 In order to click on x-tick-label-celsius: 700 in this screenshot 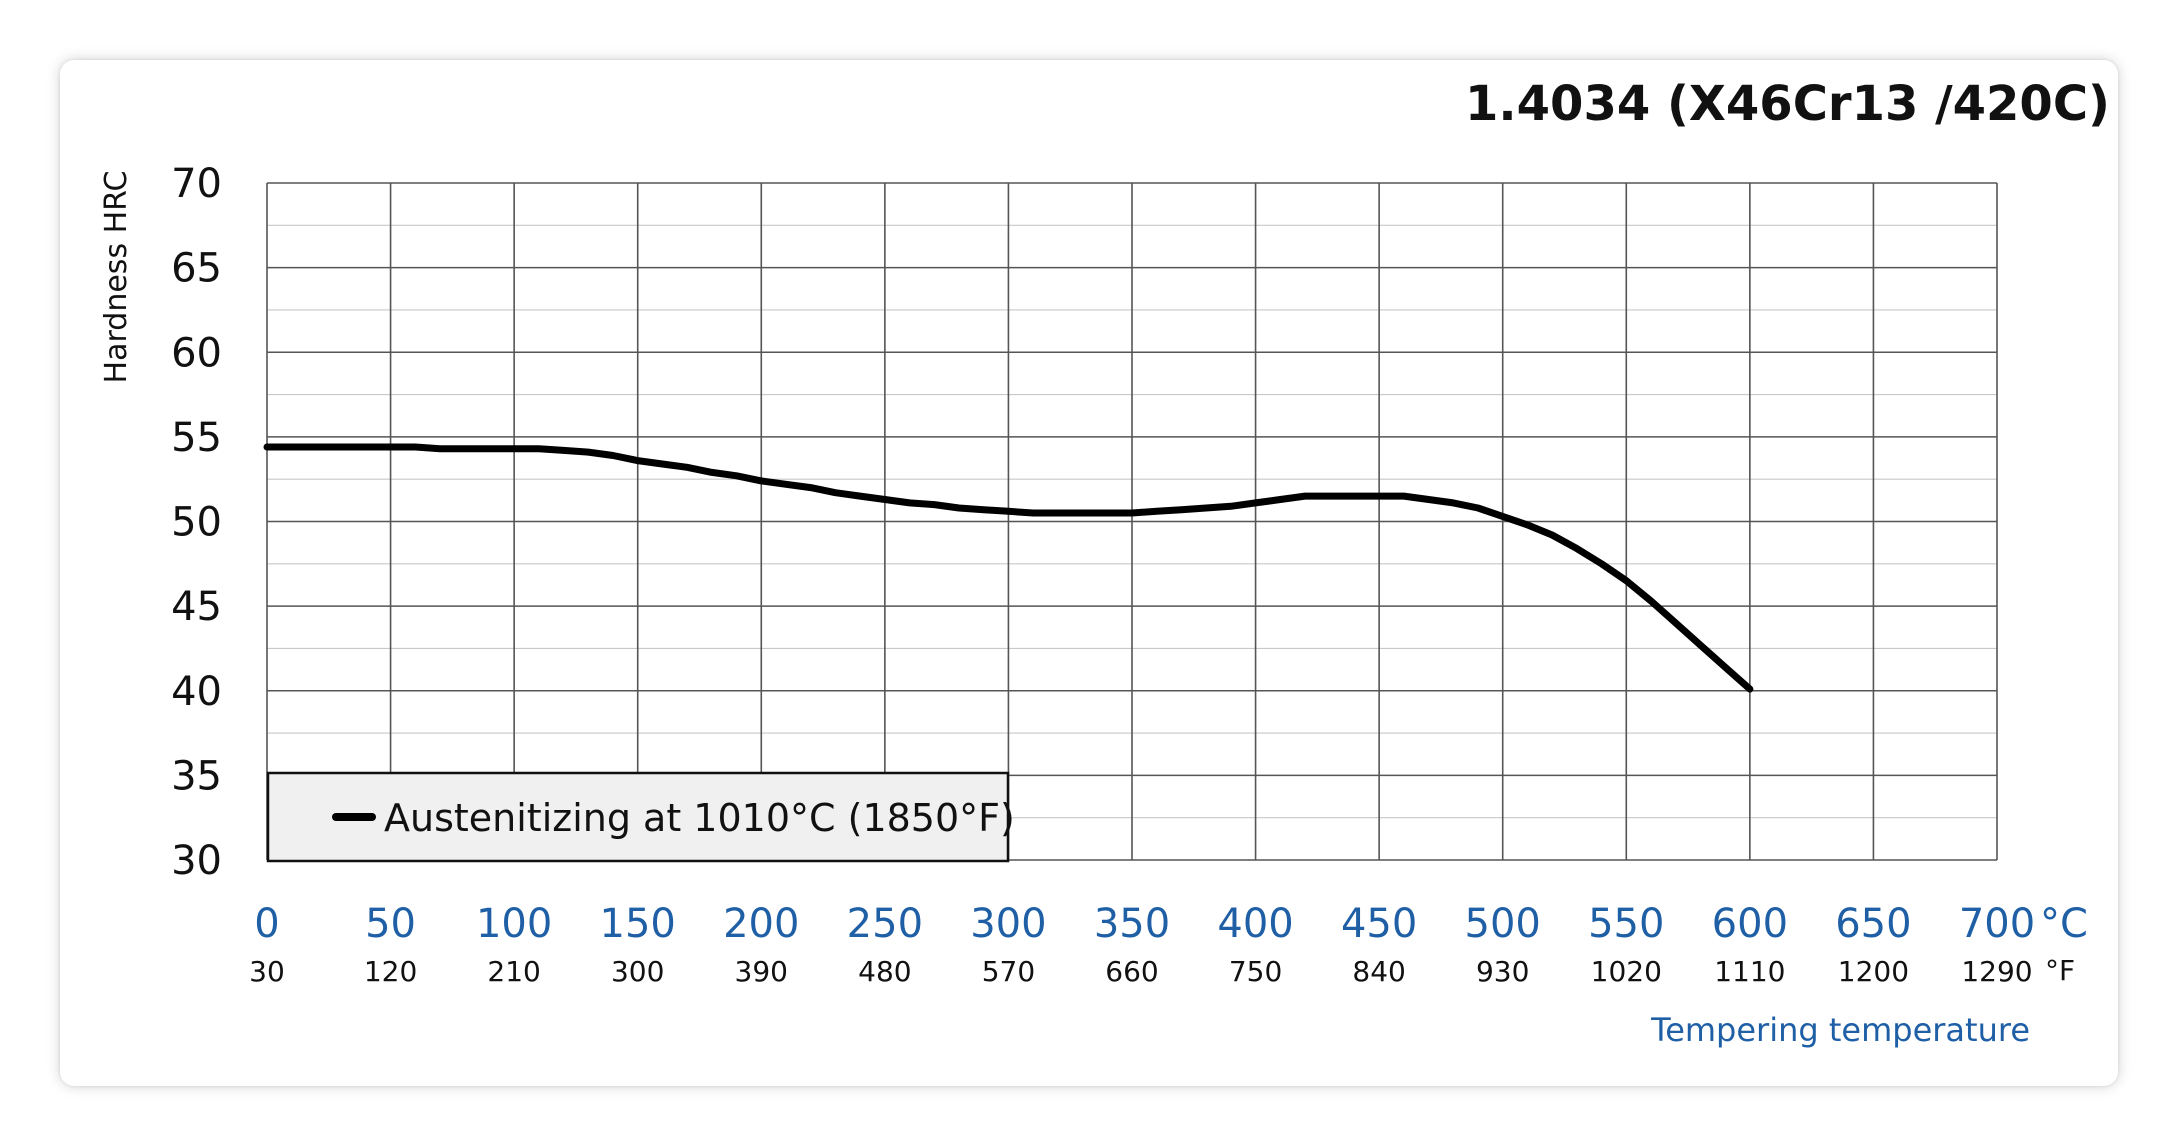, I will do `click(1997, 924)`.